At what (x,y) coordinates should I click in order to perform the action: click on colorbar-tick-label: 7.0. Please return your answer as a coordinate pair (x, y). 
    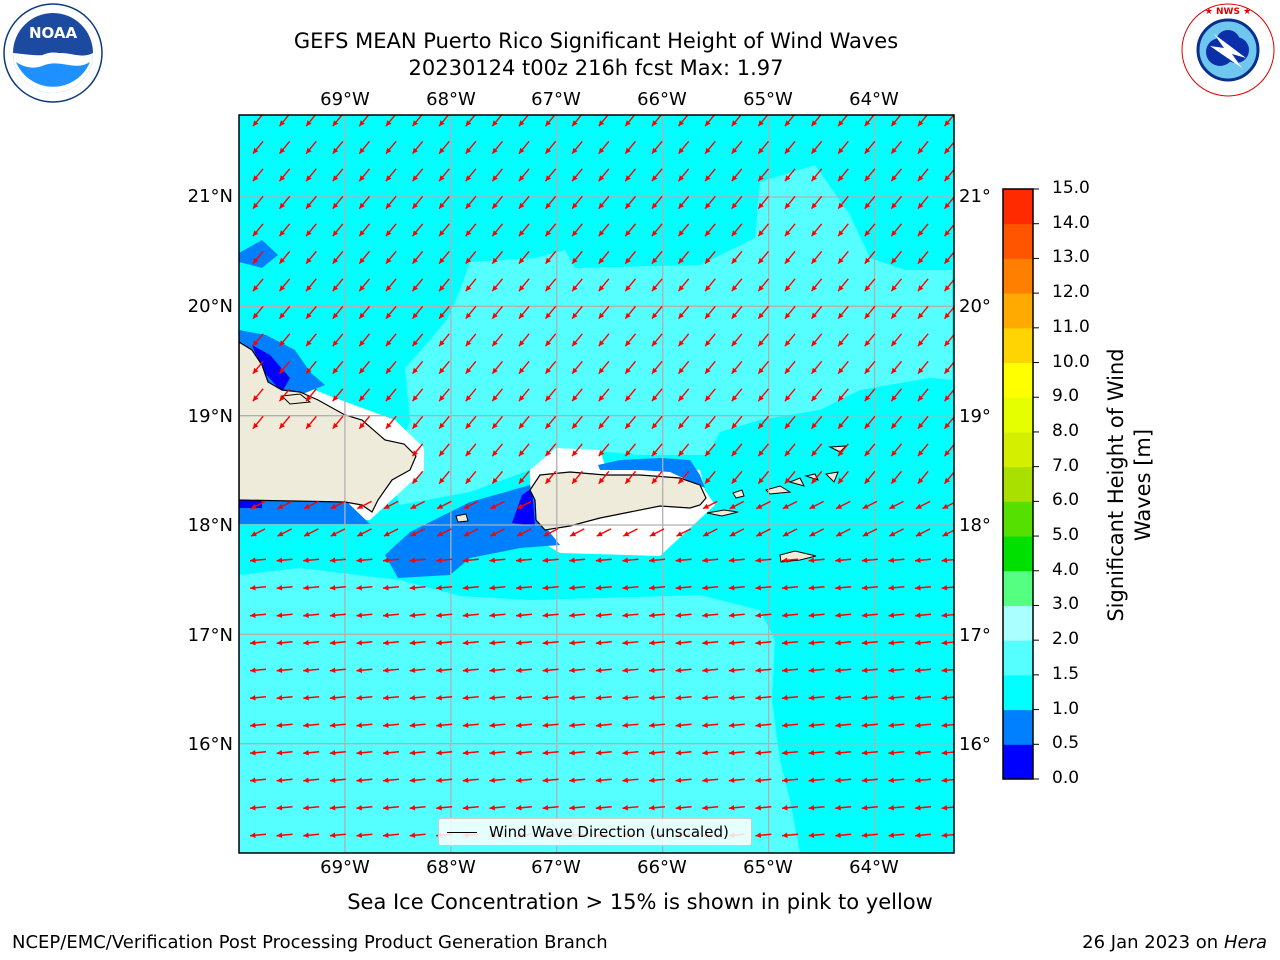
    Looking at the image, I should click on (1066, 465).